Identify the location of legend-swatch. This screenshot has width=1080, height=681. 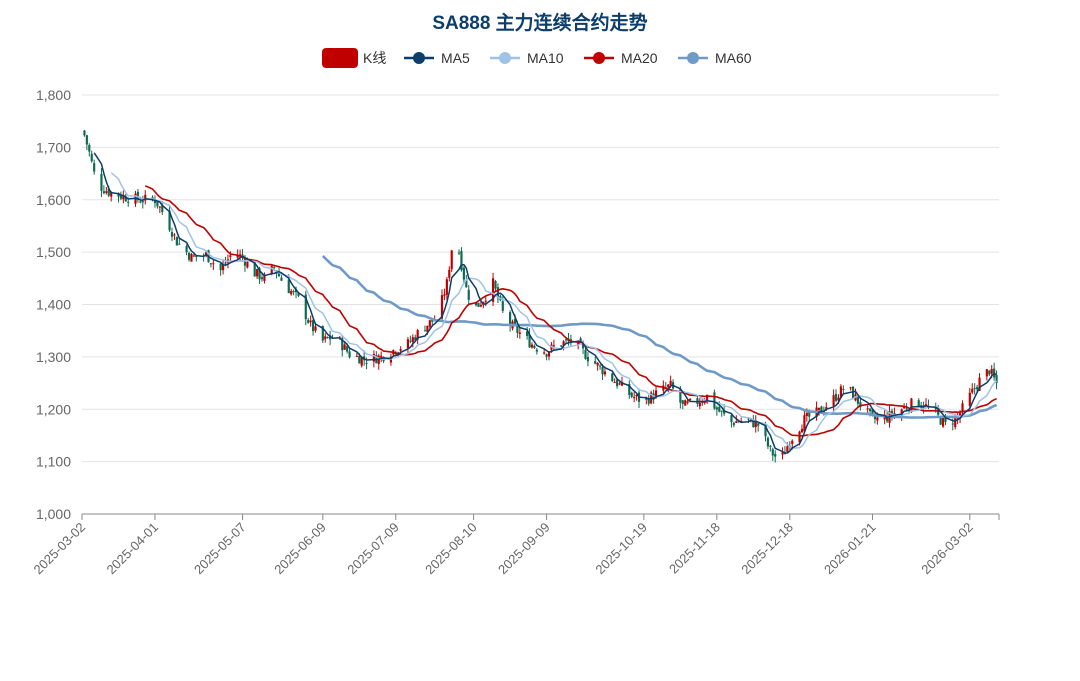
(340, 58).